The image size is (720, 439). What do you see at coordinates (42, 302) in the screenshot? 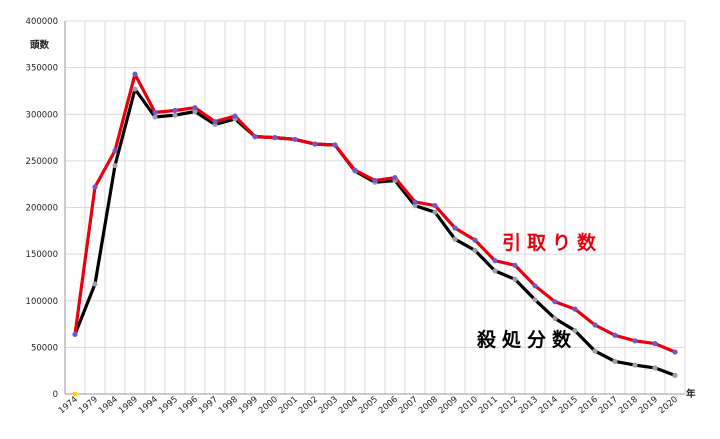
I see `y-tick-label: 100000` at bounding box center [42, 302].